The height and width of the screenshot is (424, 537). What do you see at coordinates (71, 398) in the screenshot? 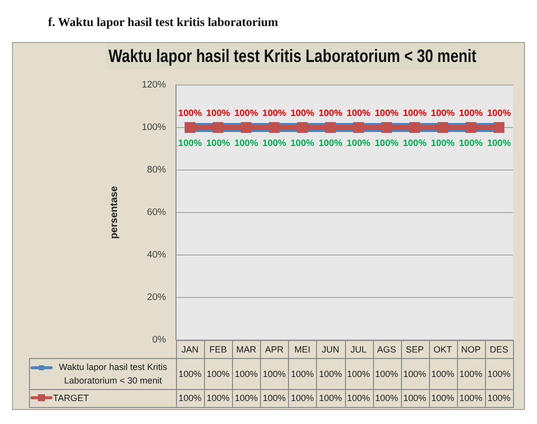
I see `legend-label: TARGET` at bounding box center [71, 398].